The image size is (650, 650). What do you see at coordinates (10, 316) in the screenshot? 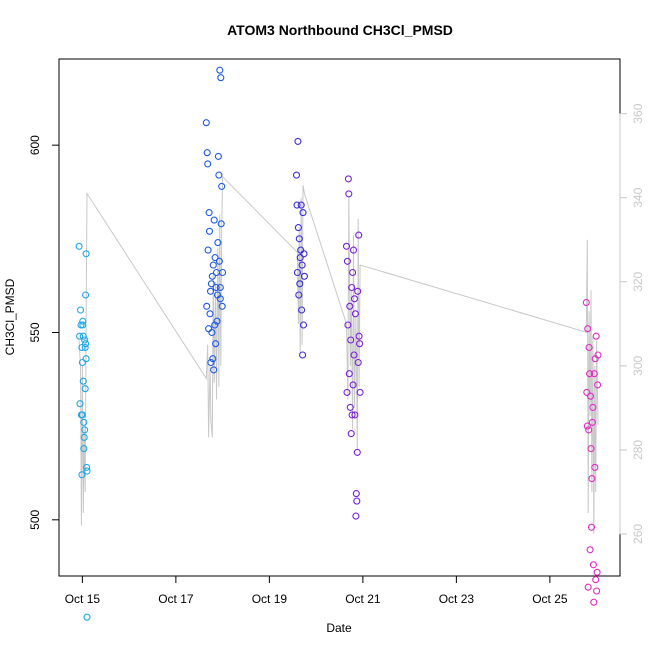
I see `y-axis-label: CH3Cl_PMSD` at bounding box center [10, 316].